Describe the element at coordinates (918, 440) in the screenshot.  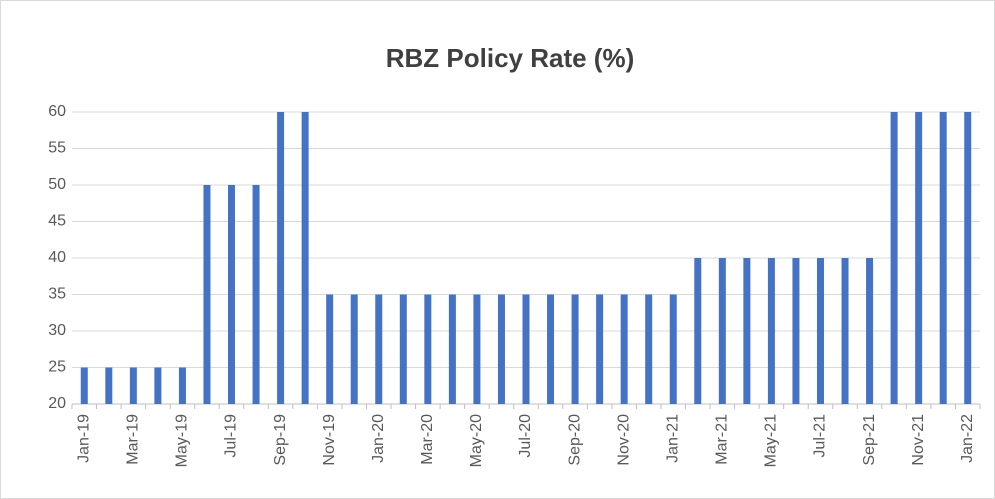
I see `x-tick-label: Nov-21` at that location.